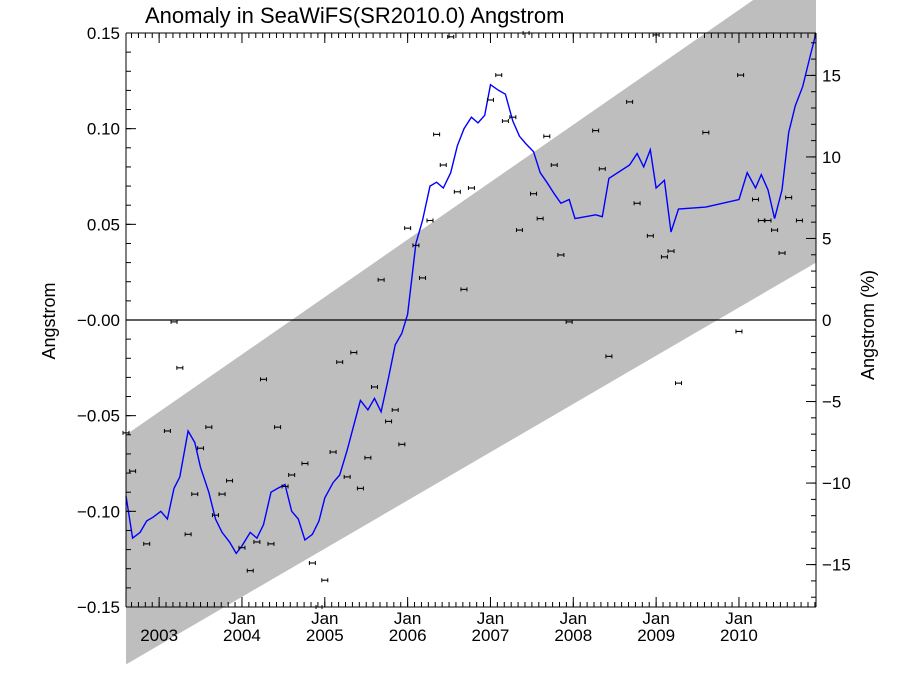 The width and height of the screenshot is (900, 675). Describe the element at coordinates (98, 607) in the screenshot. I see `y-tick-label-left: −0.15` at that location.